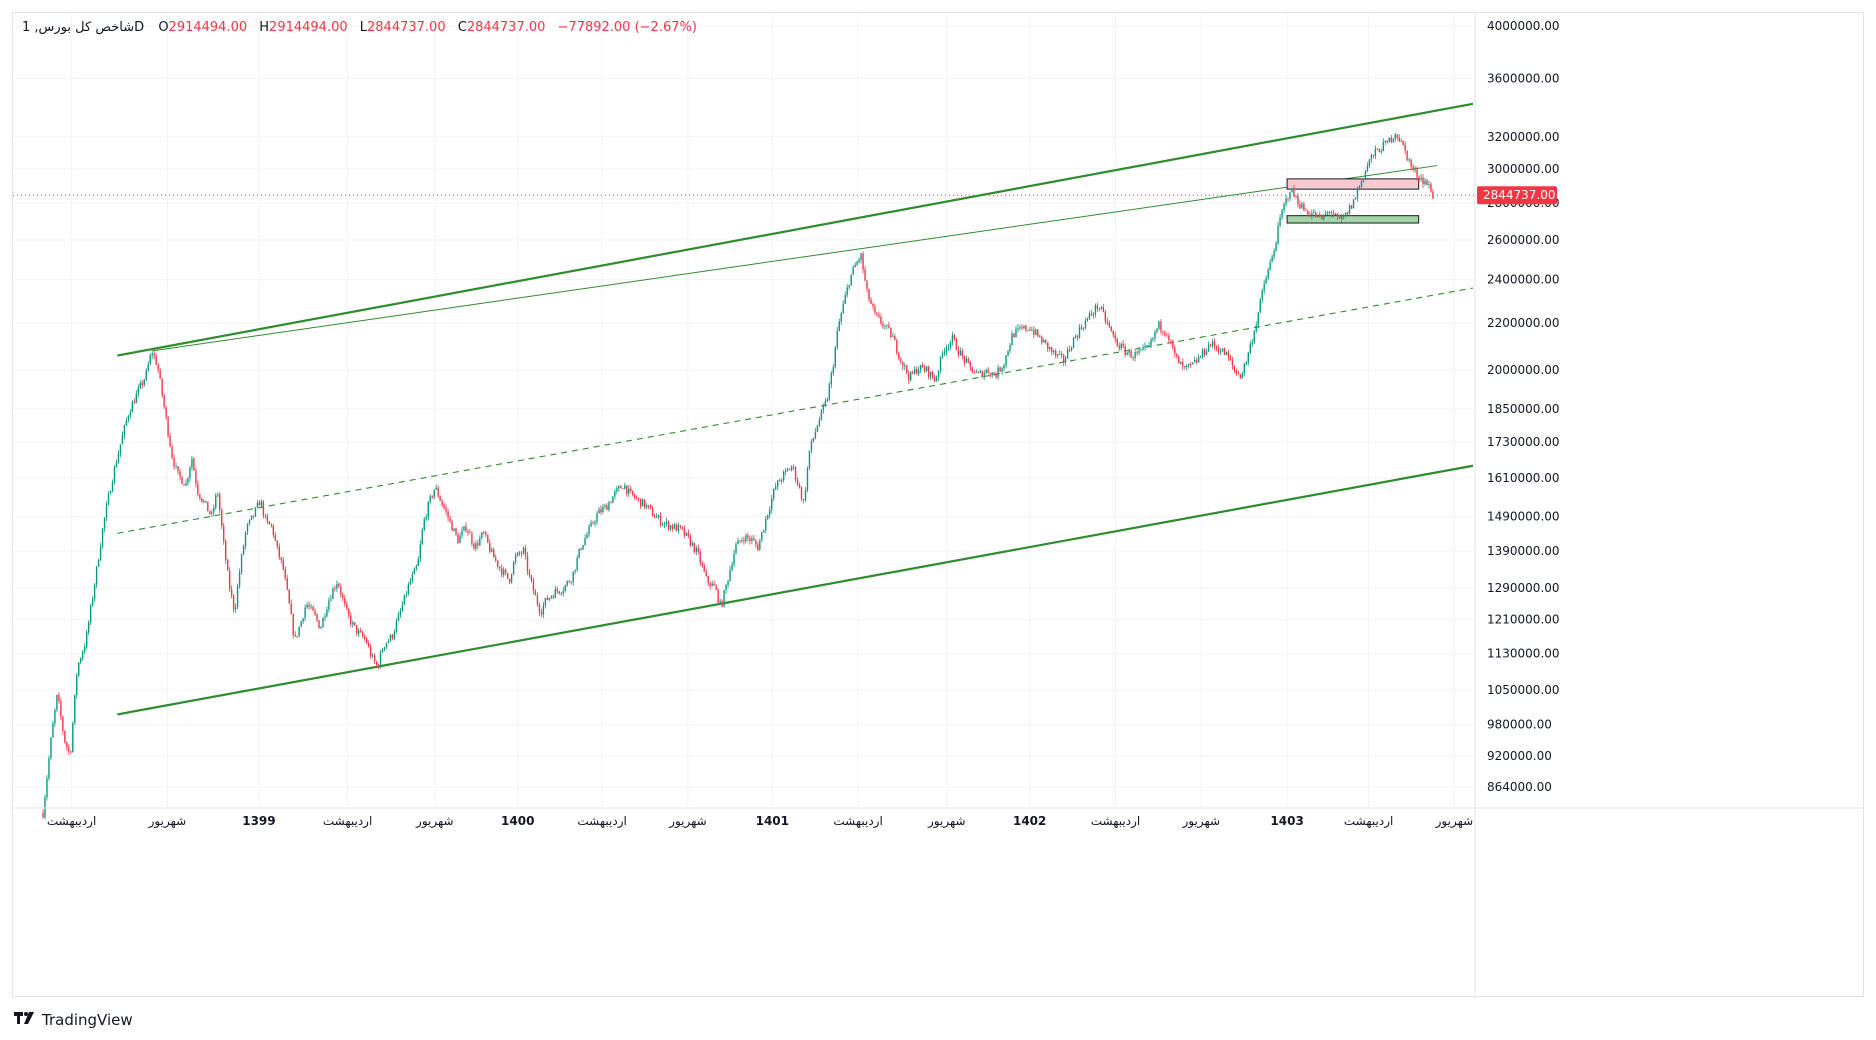 The height and width of the screenshot is (1040, 1876). What do you see at coordinates (1519, 724) in the screenshot?
I see `price-tick-label: 980000.00` at bounding box center [1519, 724].